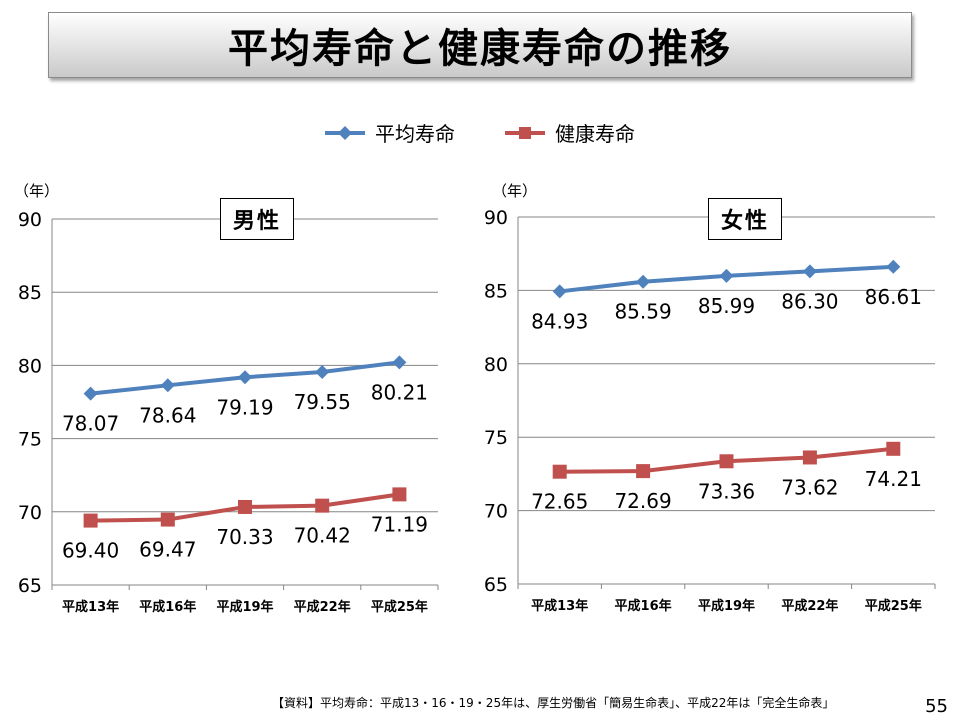  Describe the element at coordinates (30, 586) in the screenshot. I see `male-ytick-label: 65` at that location.